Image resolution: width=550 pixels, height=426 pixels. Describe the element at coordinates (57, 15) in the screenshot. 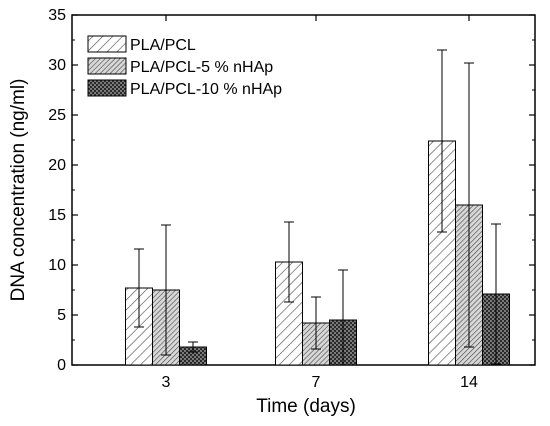

I see `y-tick-label: 35` at that location.